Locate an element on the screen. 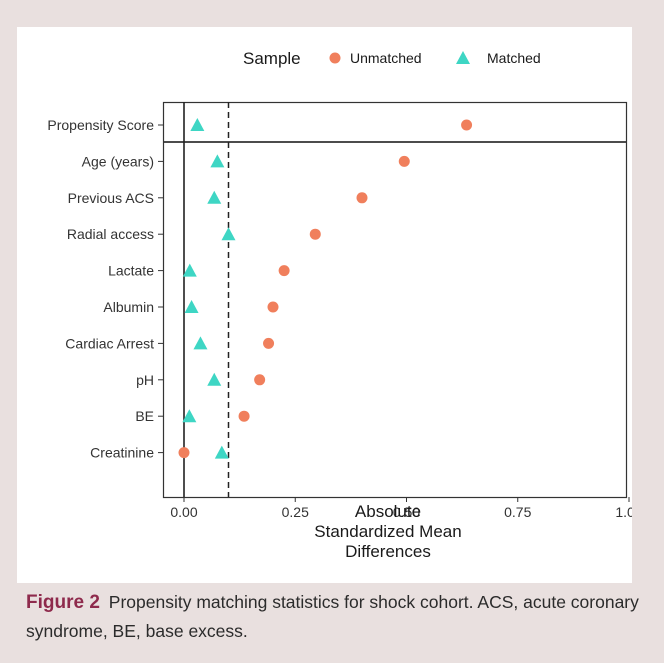 This screenshot has height=663, width=664. point-matched-be is located at coordinates (189, 416).